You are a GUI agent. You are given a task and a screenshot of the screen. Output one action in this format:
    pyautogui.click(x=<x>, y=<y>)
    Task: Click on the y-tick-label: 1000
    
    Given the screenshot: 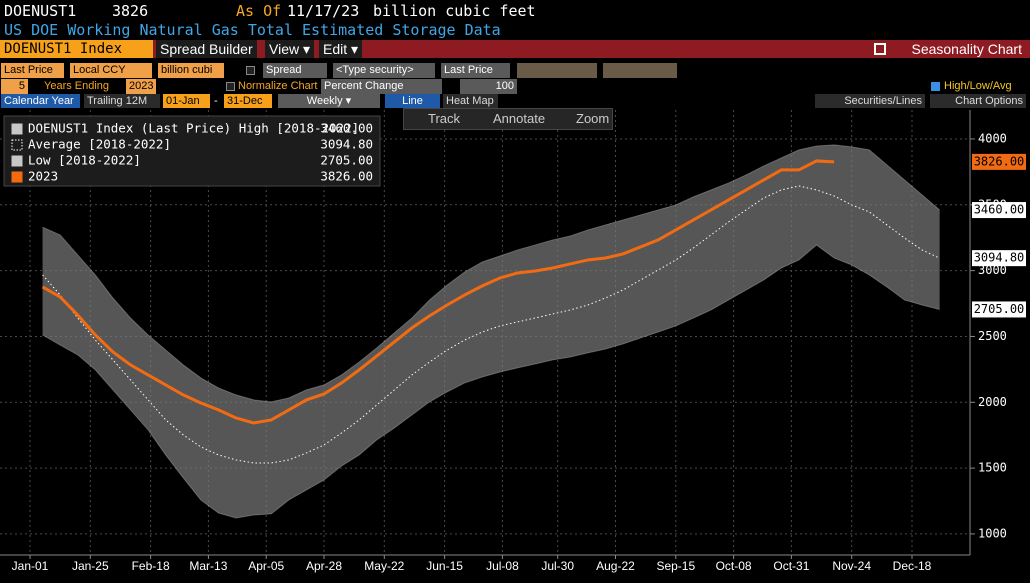 What is the action you would take?
    pyautogui.click(x=992, y=533)
    